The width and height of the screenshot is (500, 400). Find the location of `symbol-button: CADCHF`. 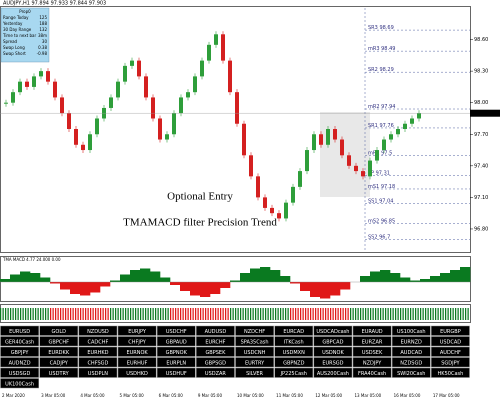

symbol-button: CADCHF is located at coordinates (98, 341).